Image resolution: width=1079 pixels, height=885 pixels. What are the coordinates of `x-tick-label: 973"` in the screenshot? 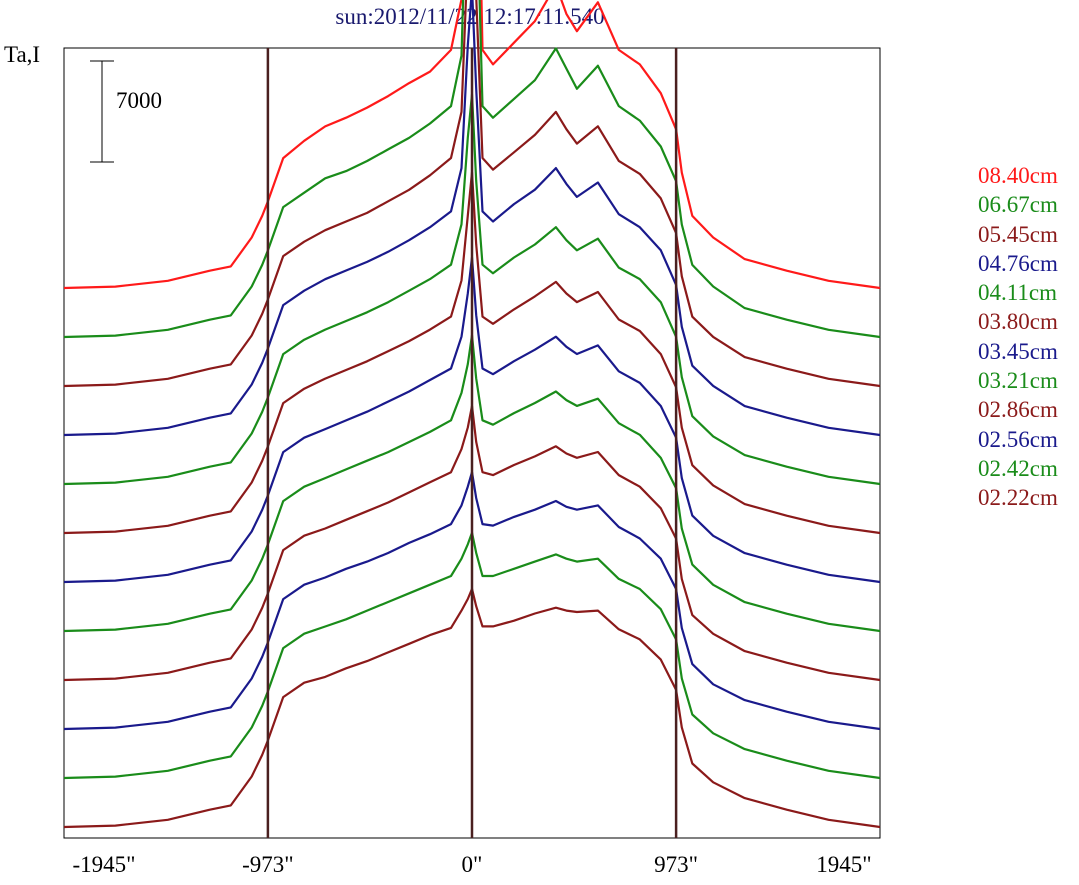 It's located at (676, 864).